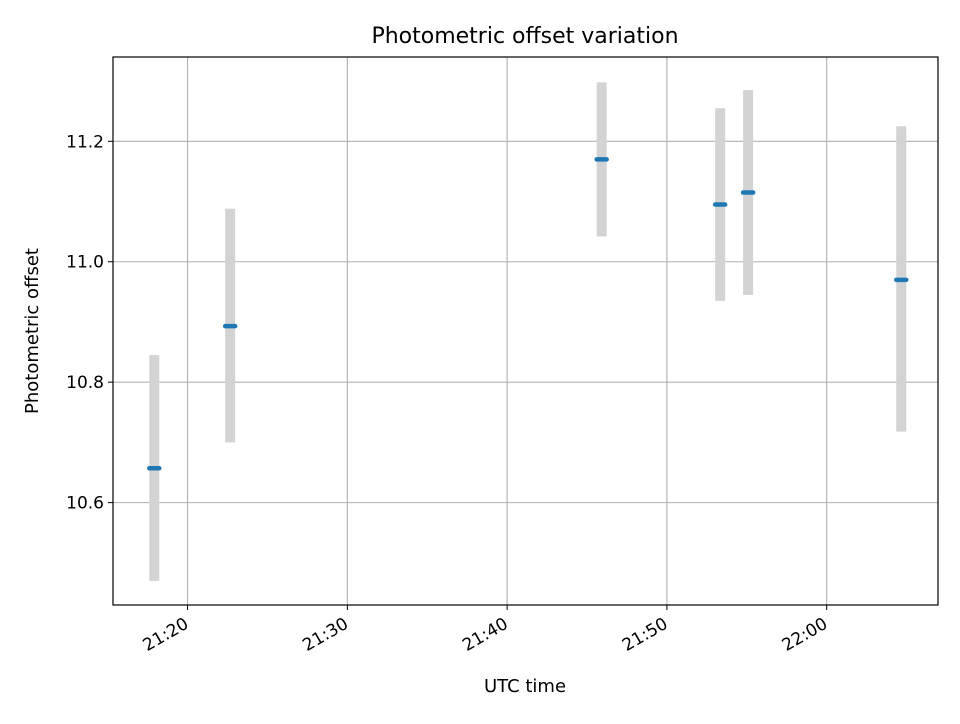 This screenshot has width=960, height=724. I want to click on chart-title: Photometric offset variation, so click(524, 36).